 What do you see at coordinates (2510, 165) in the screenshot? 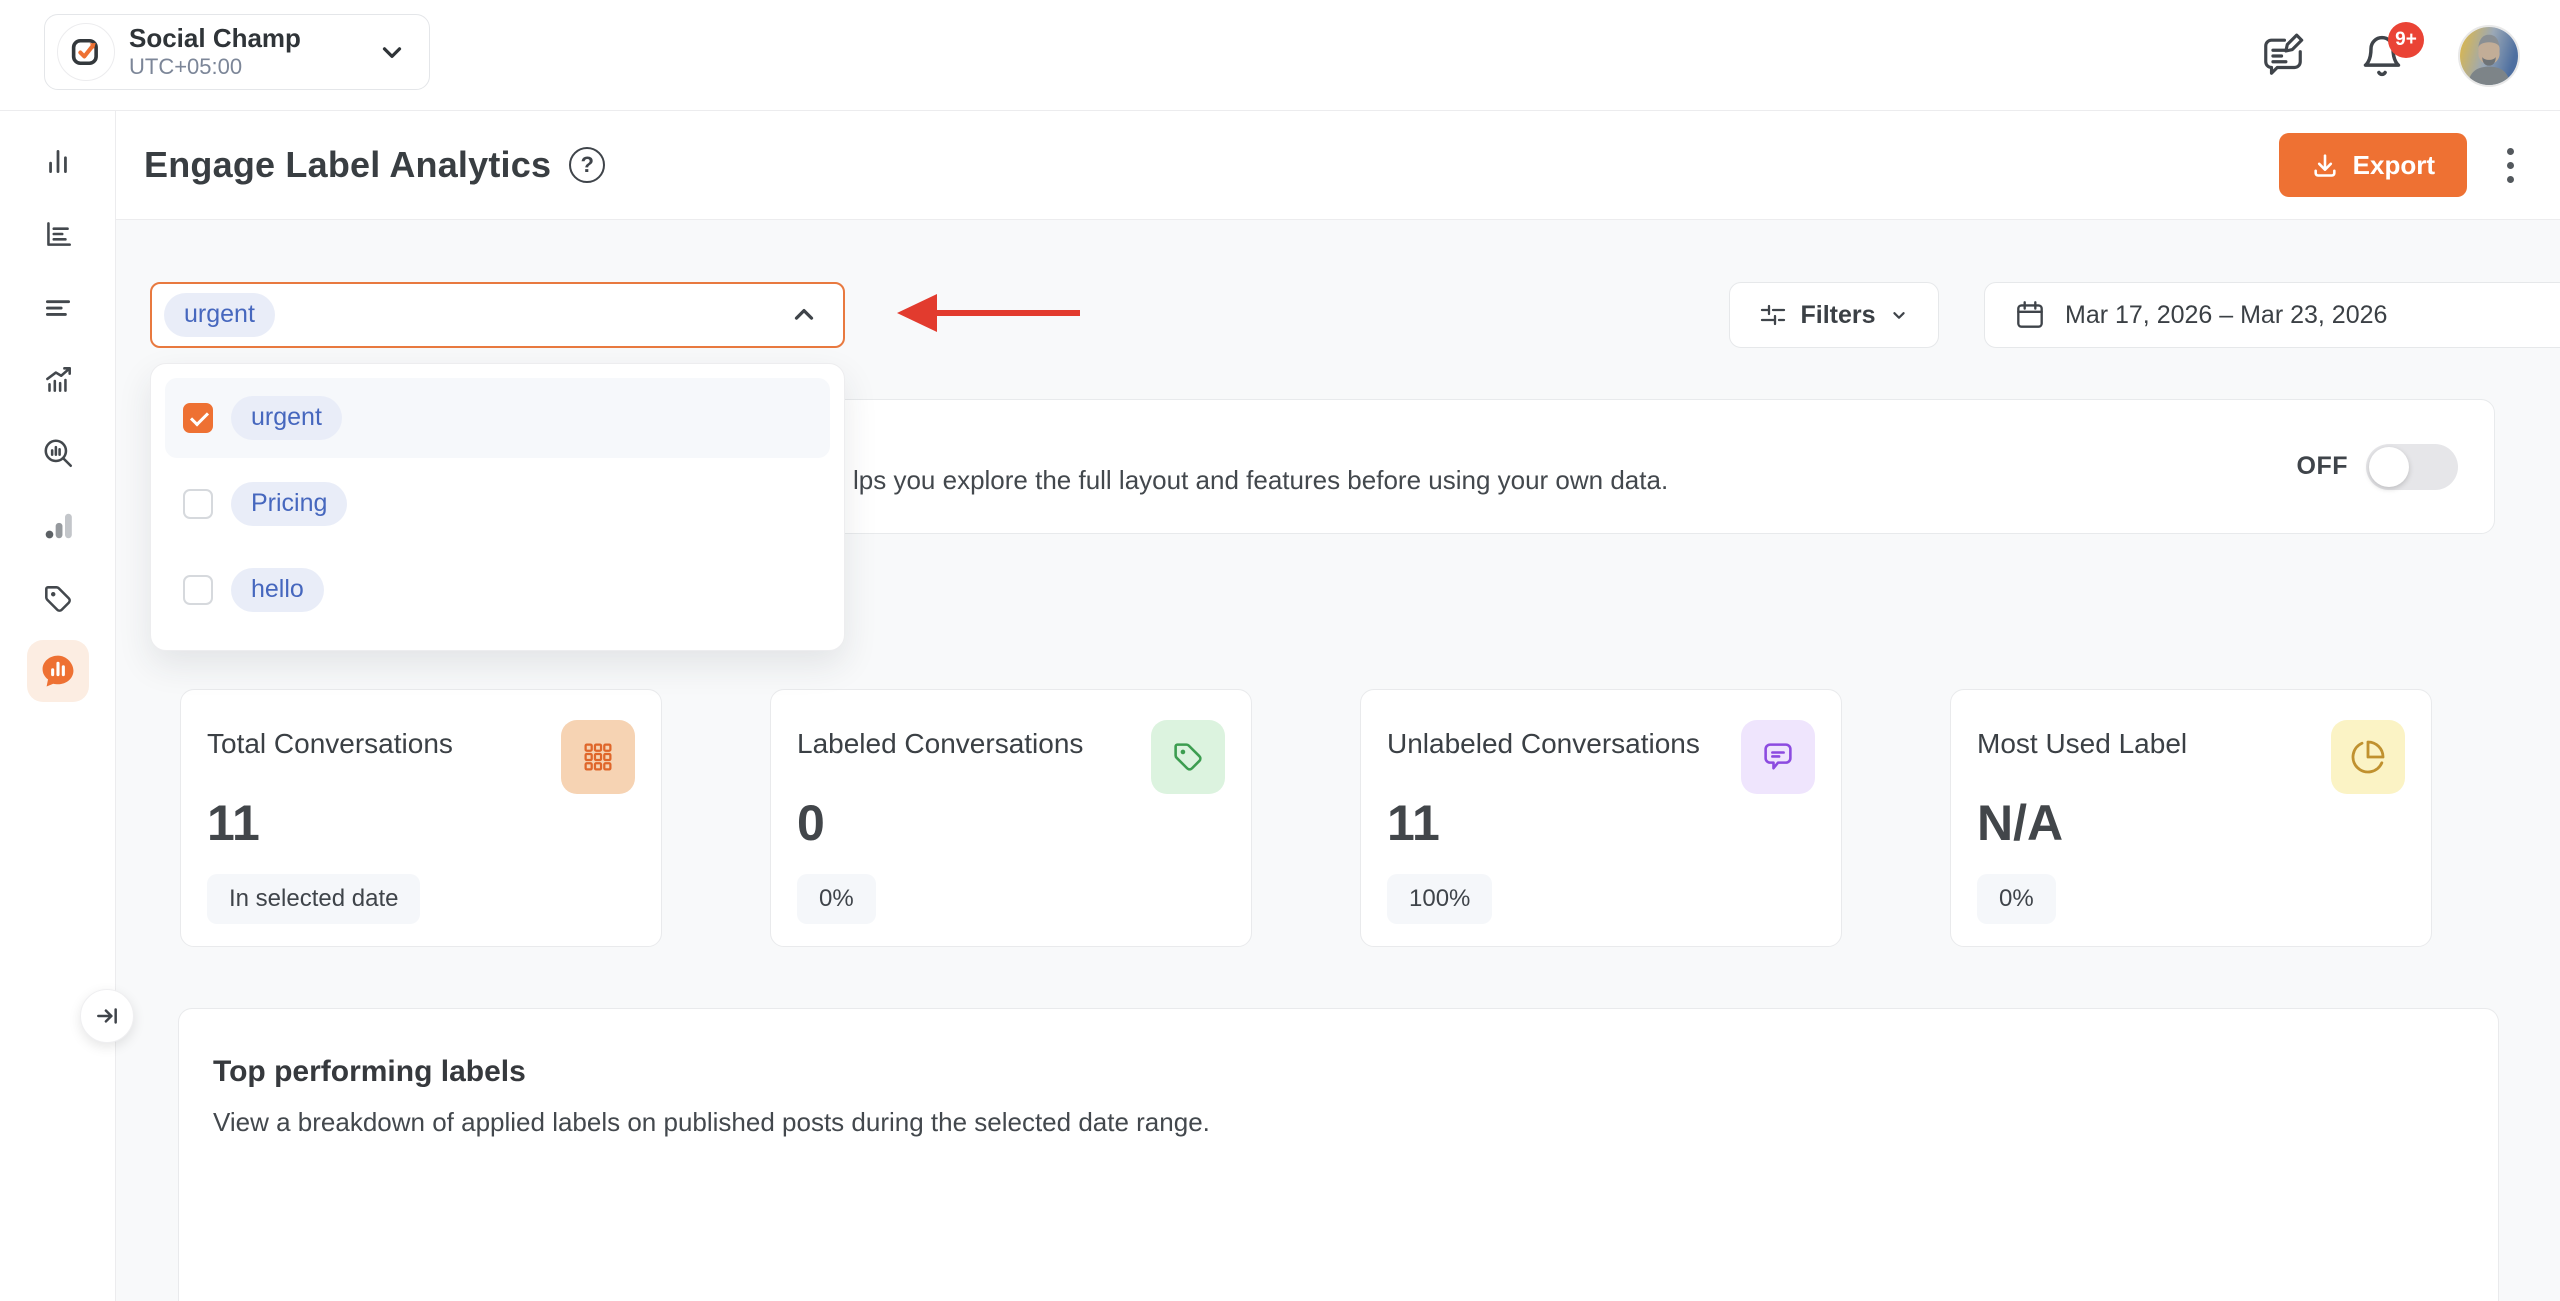
I see `kebab-menu-icon` at bounding box center [2510, 165].